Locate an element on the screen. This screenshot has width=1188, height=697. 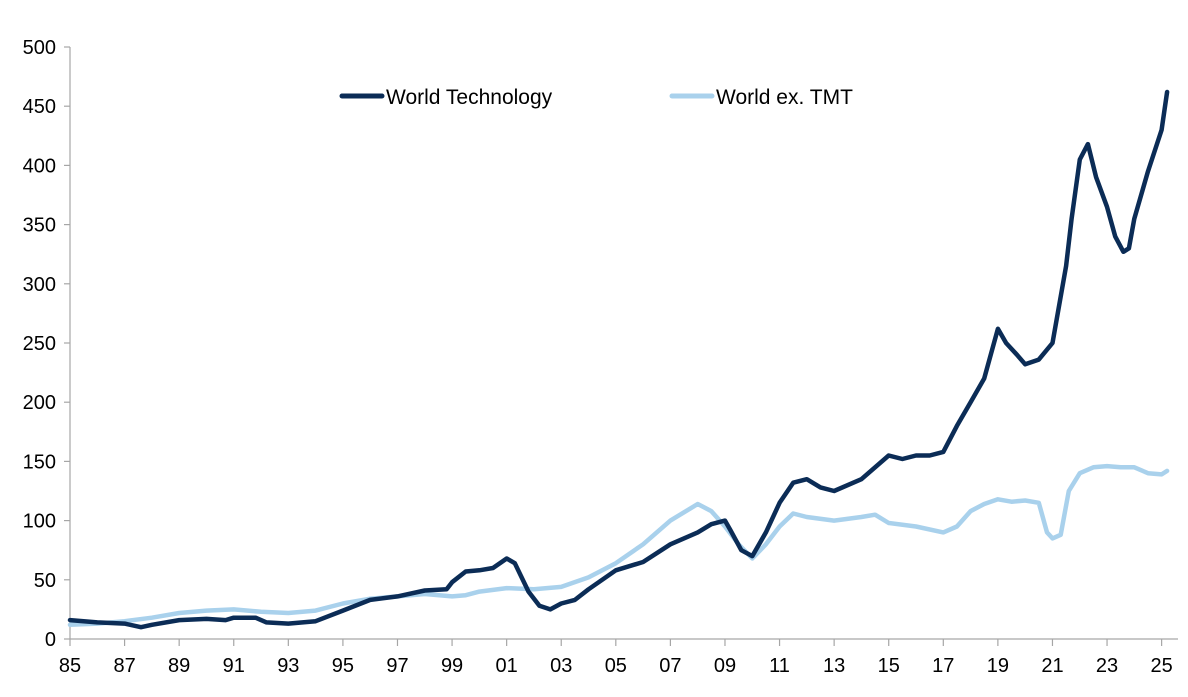
y-tick-label: 150 is located at coordinates (39, 462).